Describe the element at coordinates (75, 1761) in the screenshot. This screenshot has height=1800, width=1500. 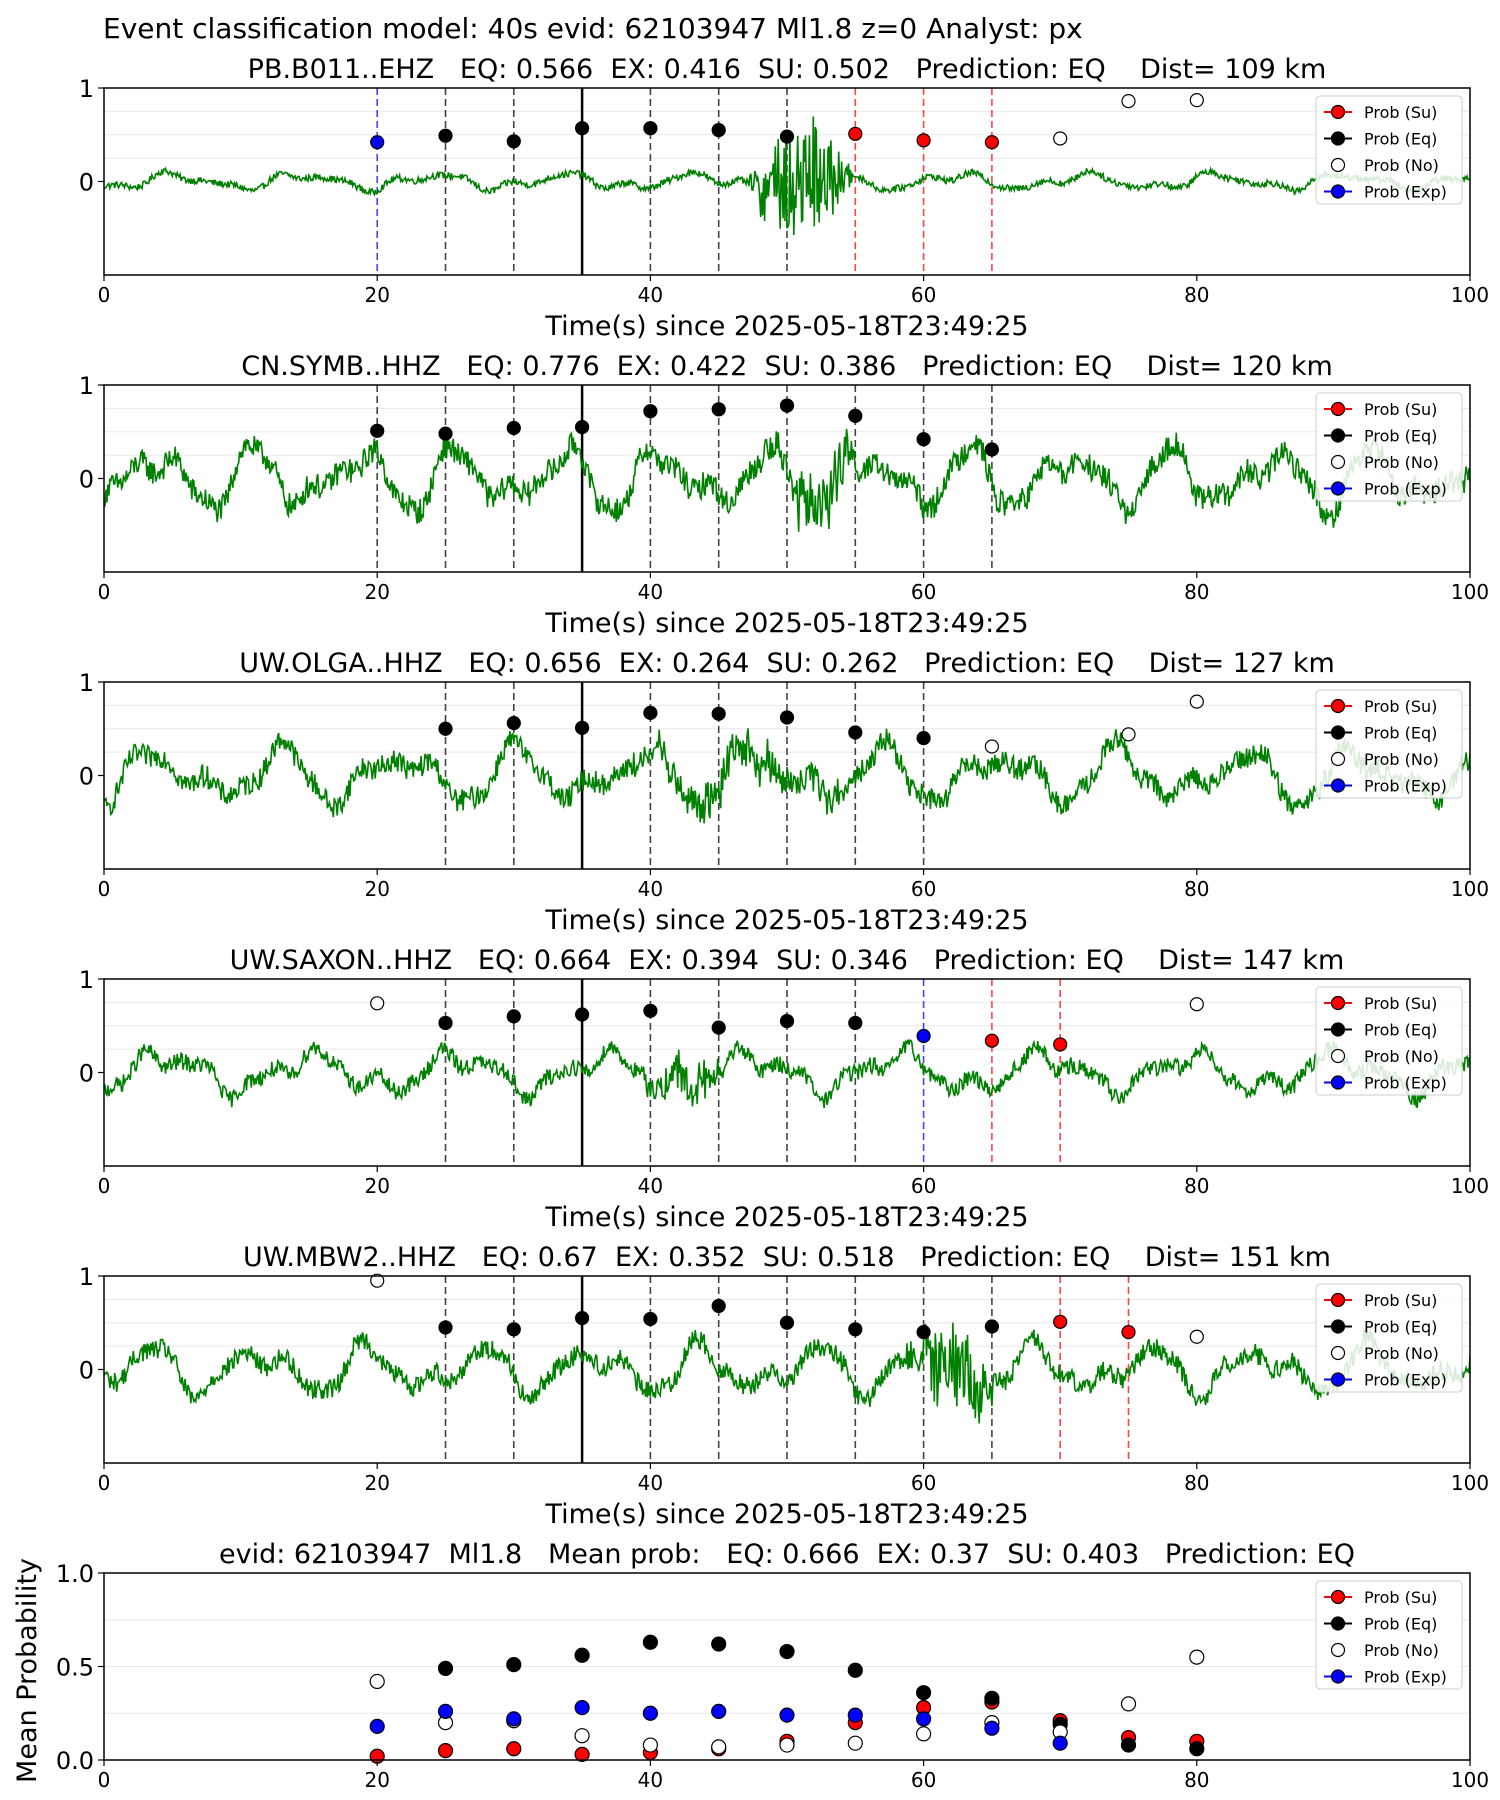
I see `y-tick-label: 0.0` at that location.